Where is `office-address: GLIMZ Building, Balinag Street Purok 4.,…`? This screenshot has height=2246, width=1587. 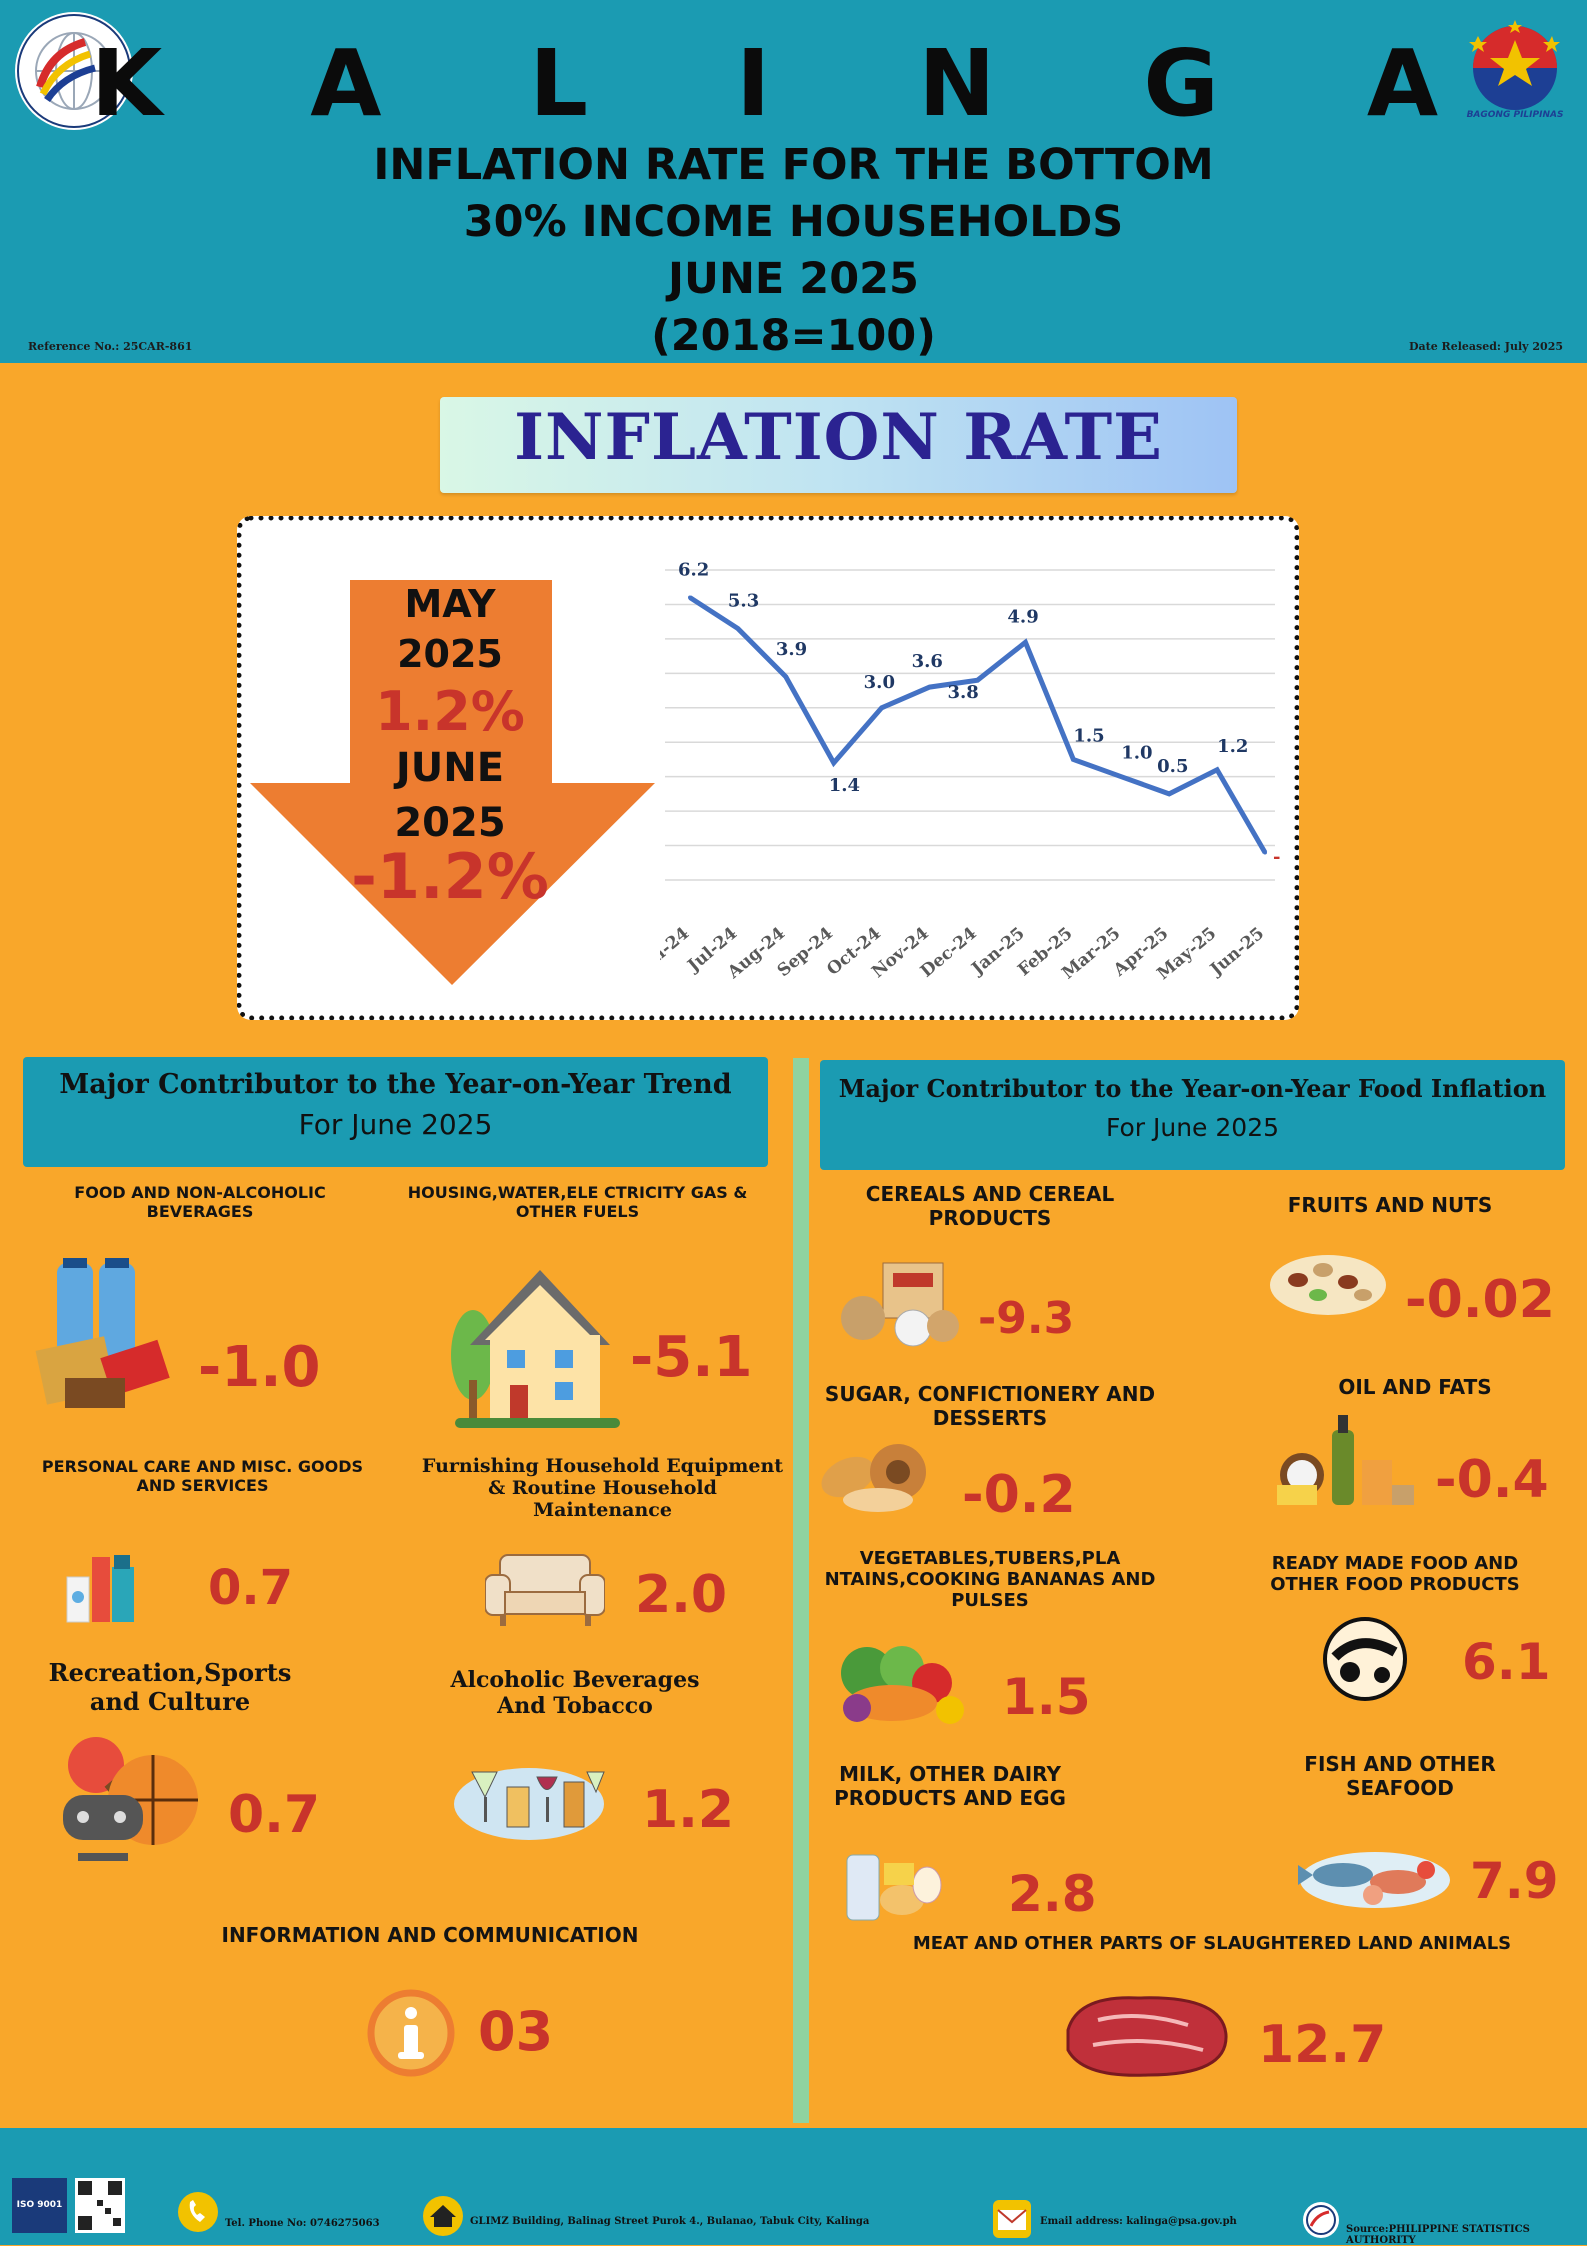 office-address: GLIMZ Building, Balinag Street Purok 4.,… is located at coordinates (670, 2221).